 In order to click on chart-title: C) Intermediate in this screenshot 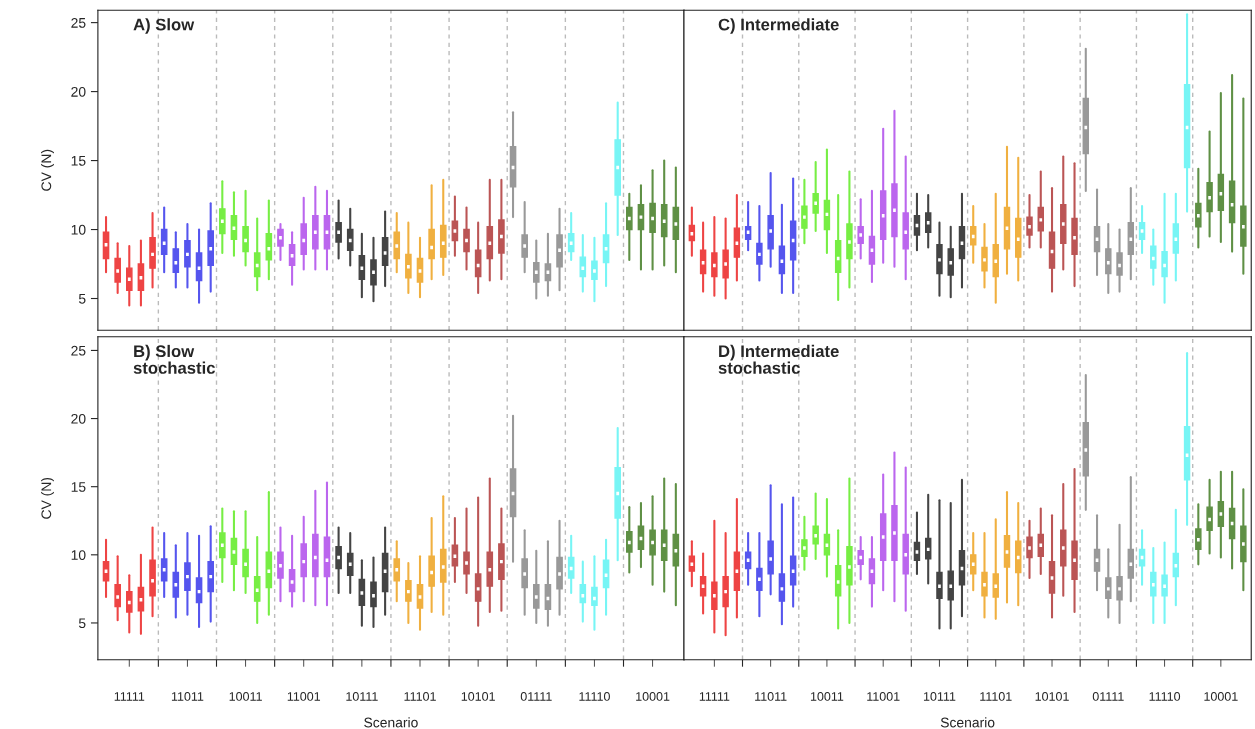, I will do `click(778, 26)`.